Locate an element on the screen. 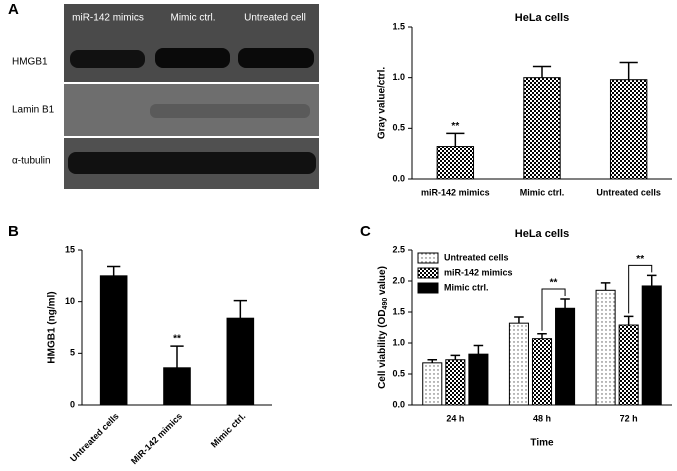  y-tick-label: 15 is located at coordinates (70, 249).